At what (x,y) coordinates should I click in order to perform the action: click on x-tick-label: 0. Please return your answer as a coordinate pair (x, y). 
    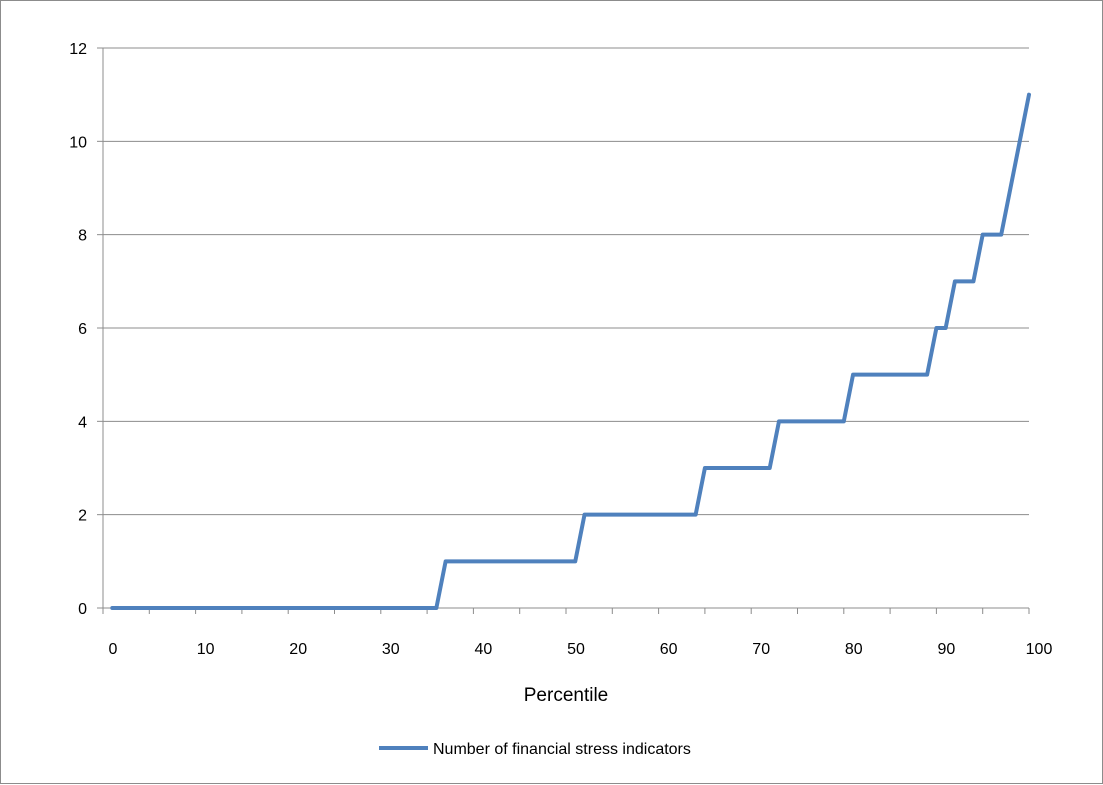
    Looking at the image, I should click on (113, 649).